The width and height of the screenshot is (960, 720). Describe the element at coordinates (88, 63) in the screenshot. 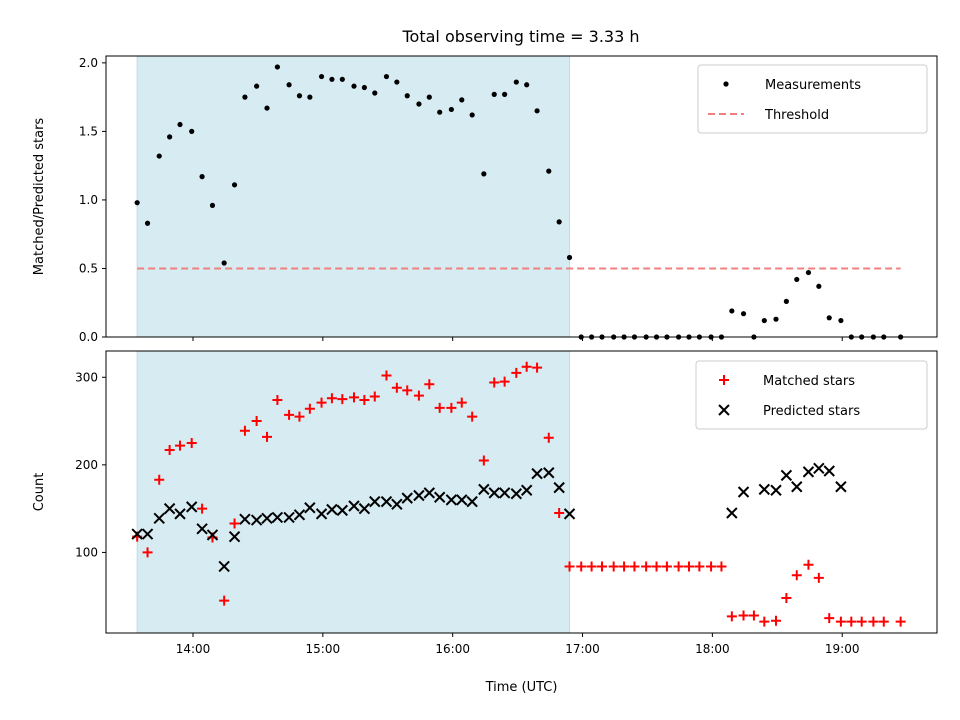

I see `y-tick-label: 2.0` at that location.